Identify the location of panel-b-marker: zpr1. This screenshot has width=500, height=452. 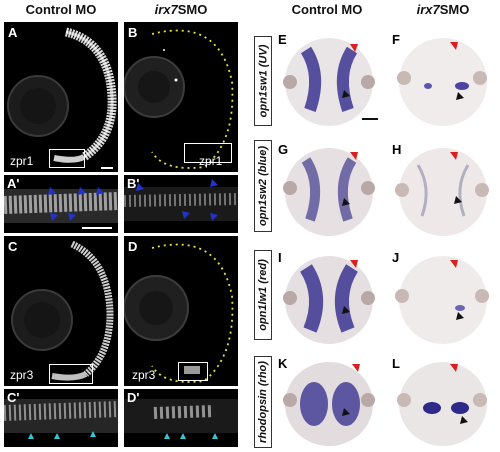
(211, 161).